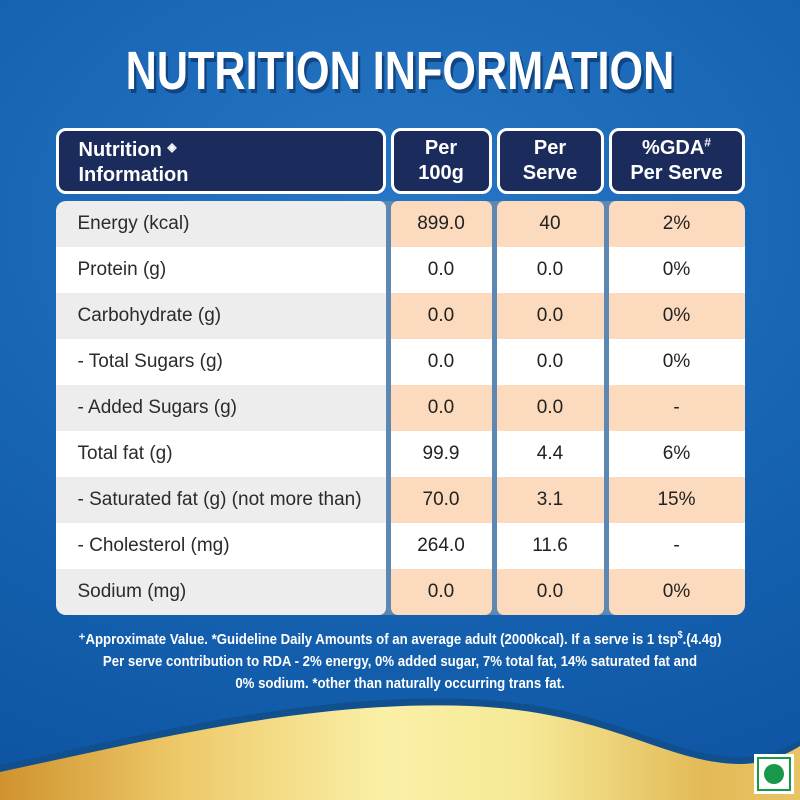  Describe the element at coordinates (550, 173) in the screenshot. I see `header-col3-line2: Serve` at that location.